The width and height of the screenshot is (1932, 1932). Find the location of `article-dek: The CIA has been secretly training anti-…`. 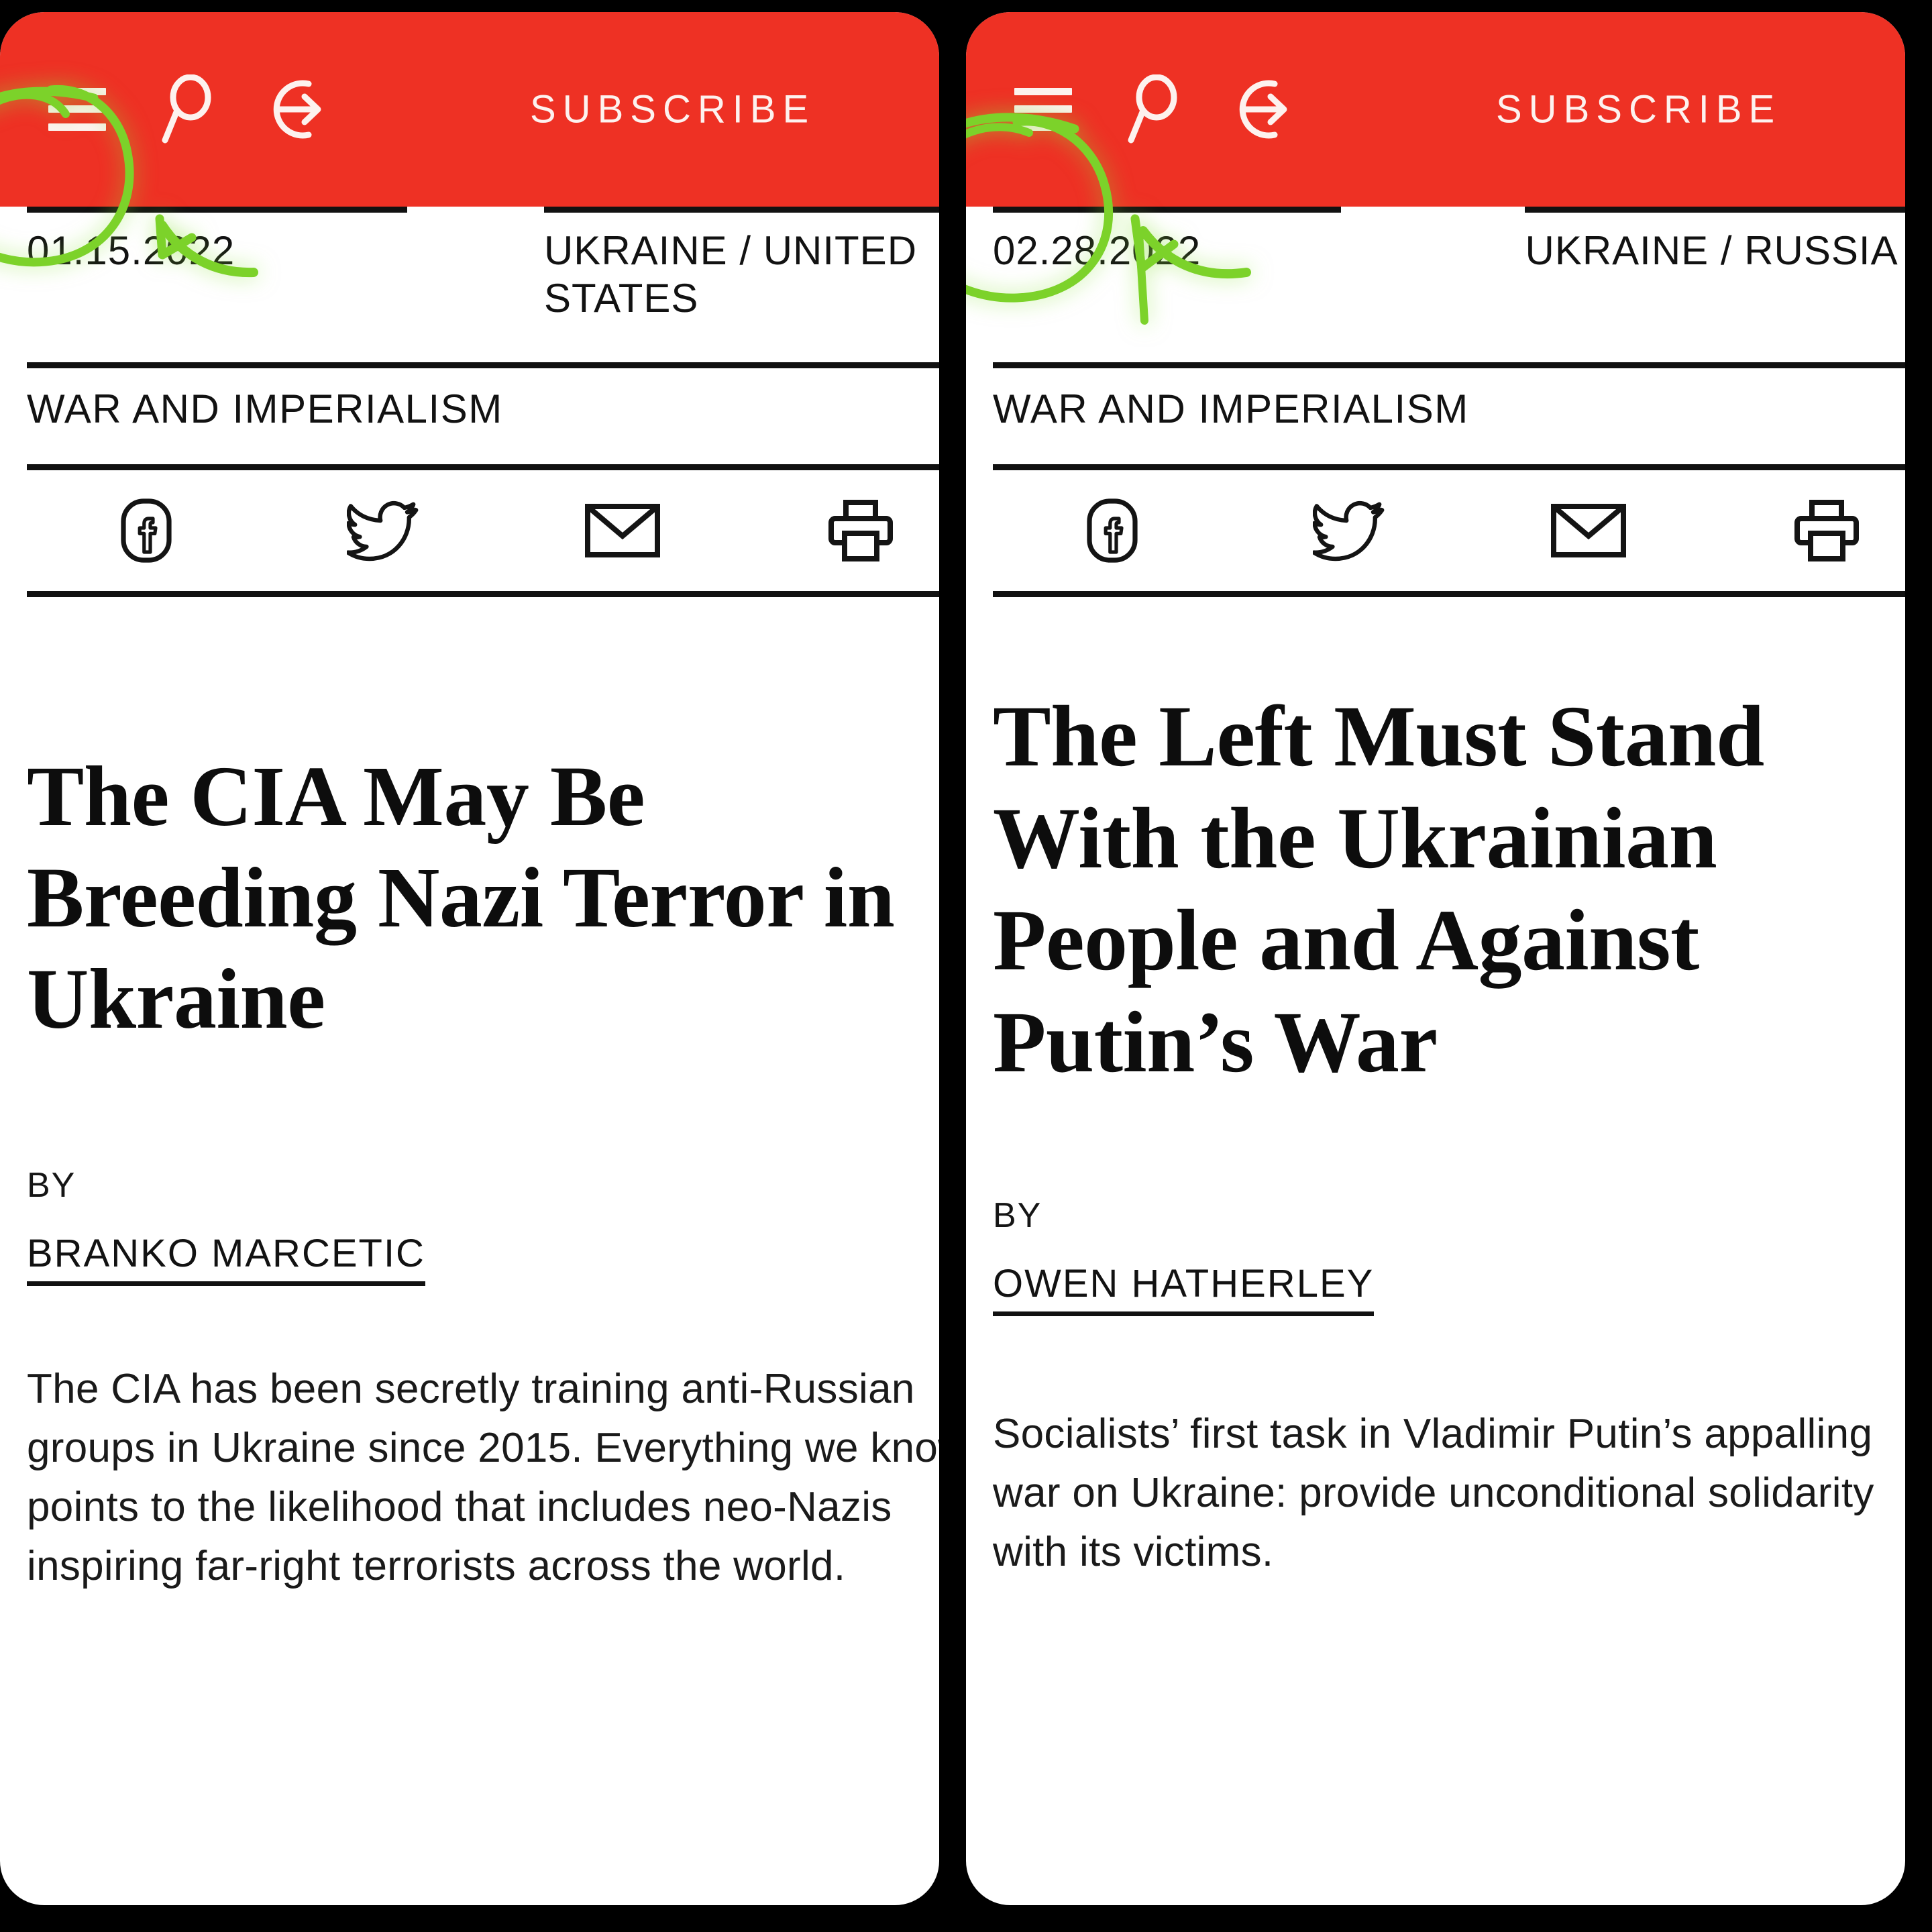

article-dek: The CIA has been secretly training anti-… is located at coordinates (483, 1478).